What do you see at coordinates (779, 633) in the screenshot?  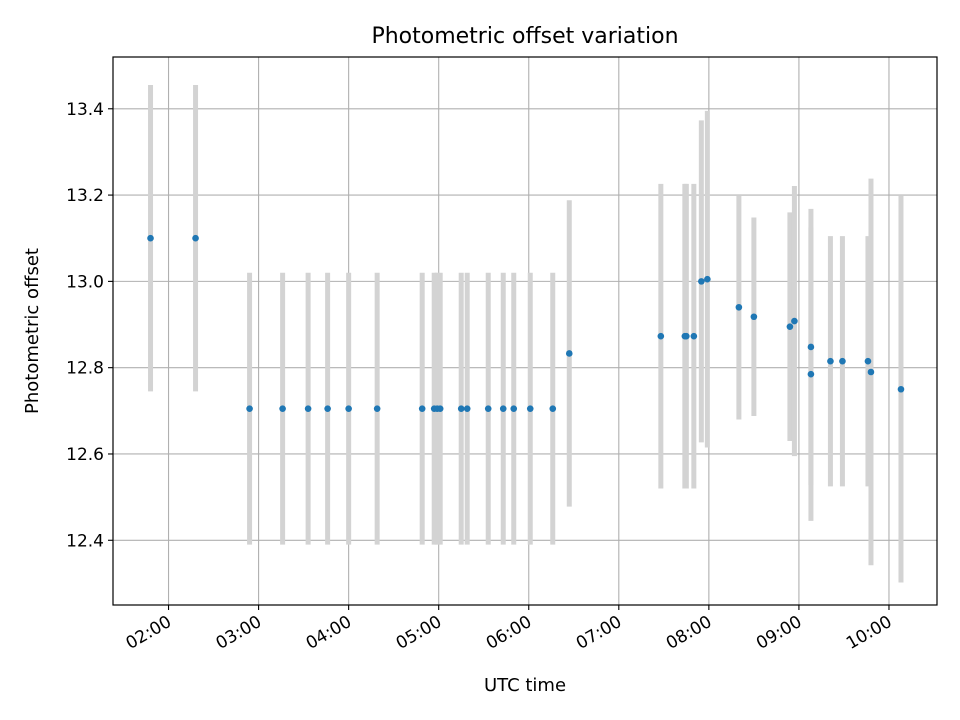 I see `x-tick-label: 09:00` at bounding box center [779, 633].